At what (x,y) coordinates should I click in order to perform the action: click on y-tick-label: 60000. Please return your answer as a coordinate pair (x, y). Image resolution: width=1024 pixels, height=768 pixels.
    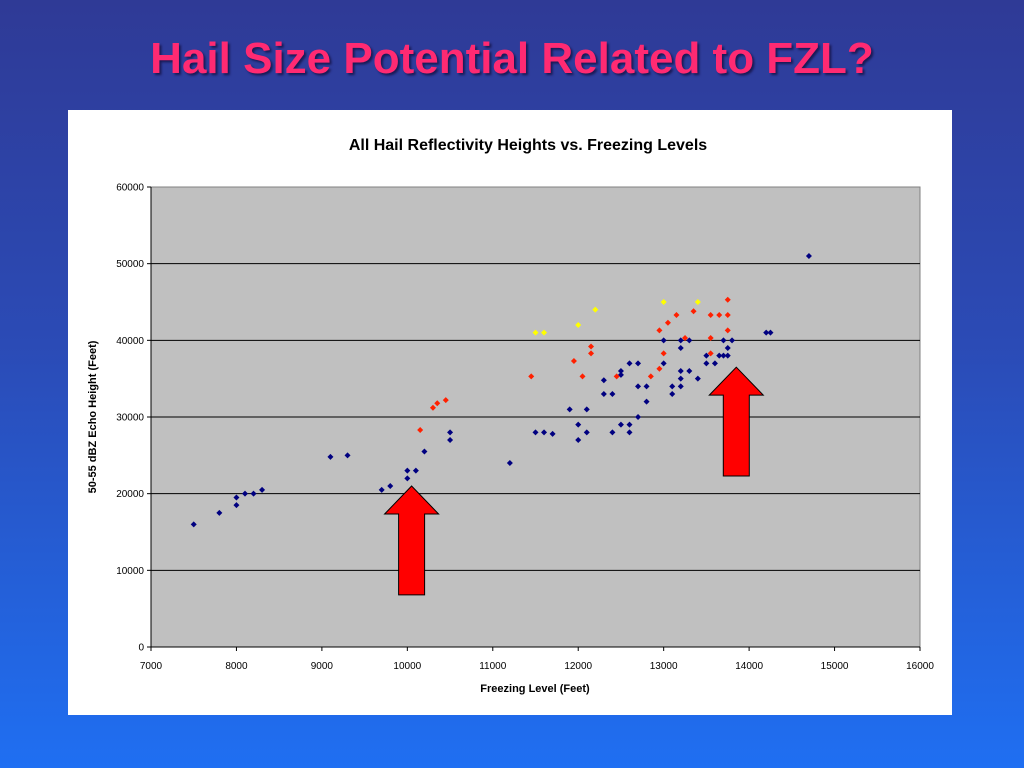
    Looking at the image, I should click on (130, 188).